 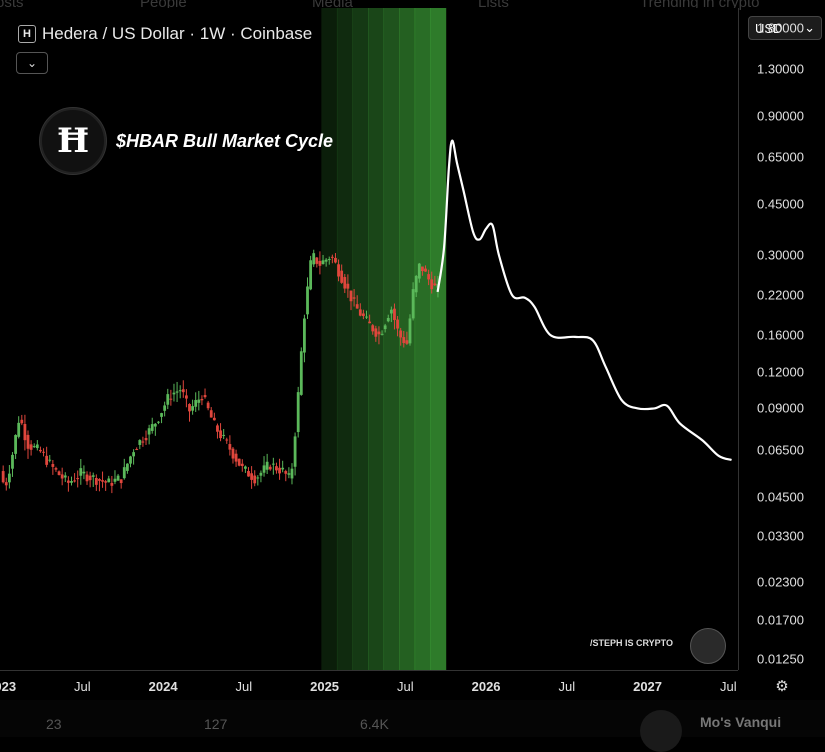 What do you see at coordinates (780, 450) in the screenshot?
I see `y-tick-label: 0.06500` at bounding box center [780, 450].